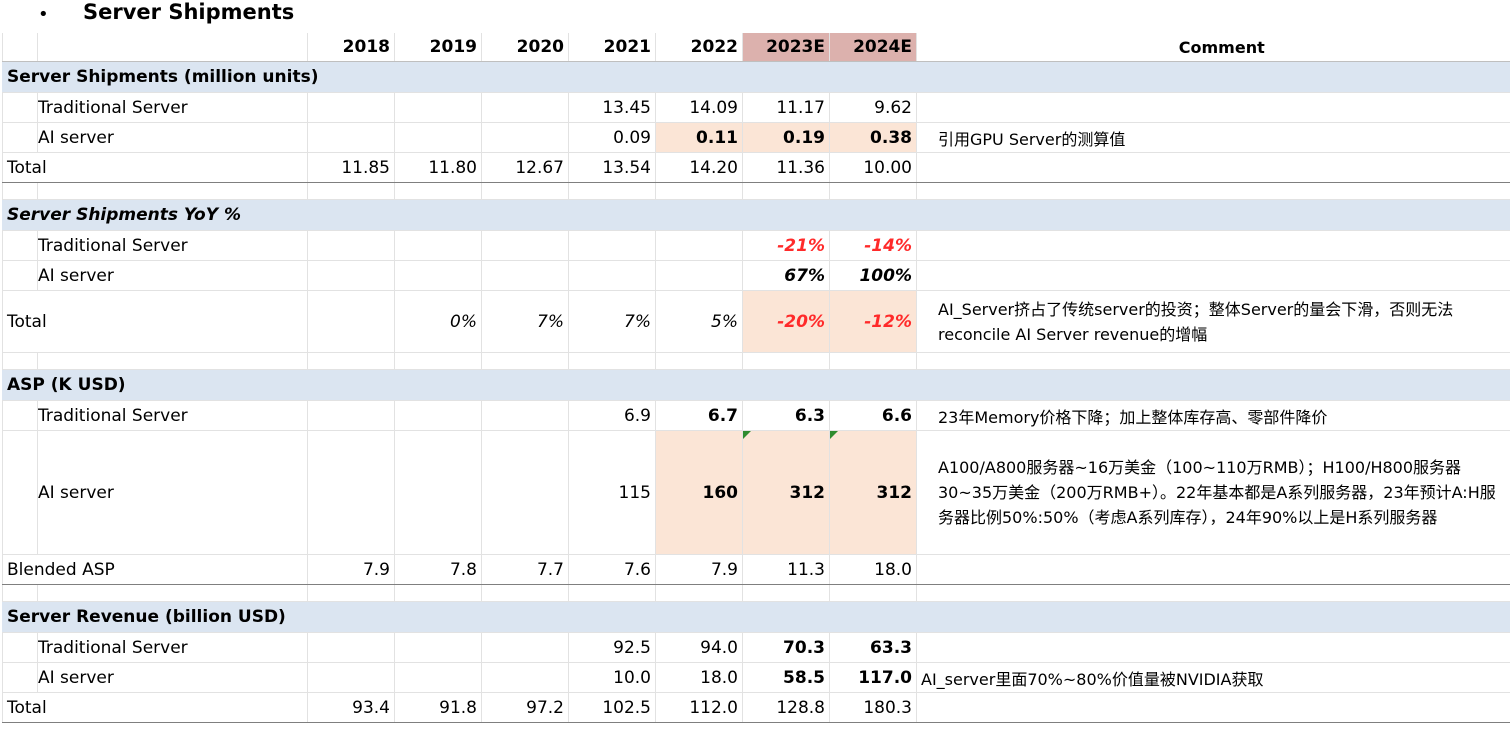  I want to click on cell: 63.3, so click(873, 647).